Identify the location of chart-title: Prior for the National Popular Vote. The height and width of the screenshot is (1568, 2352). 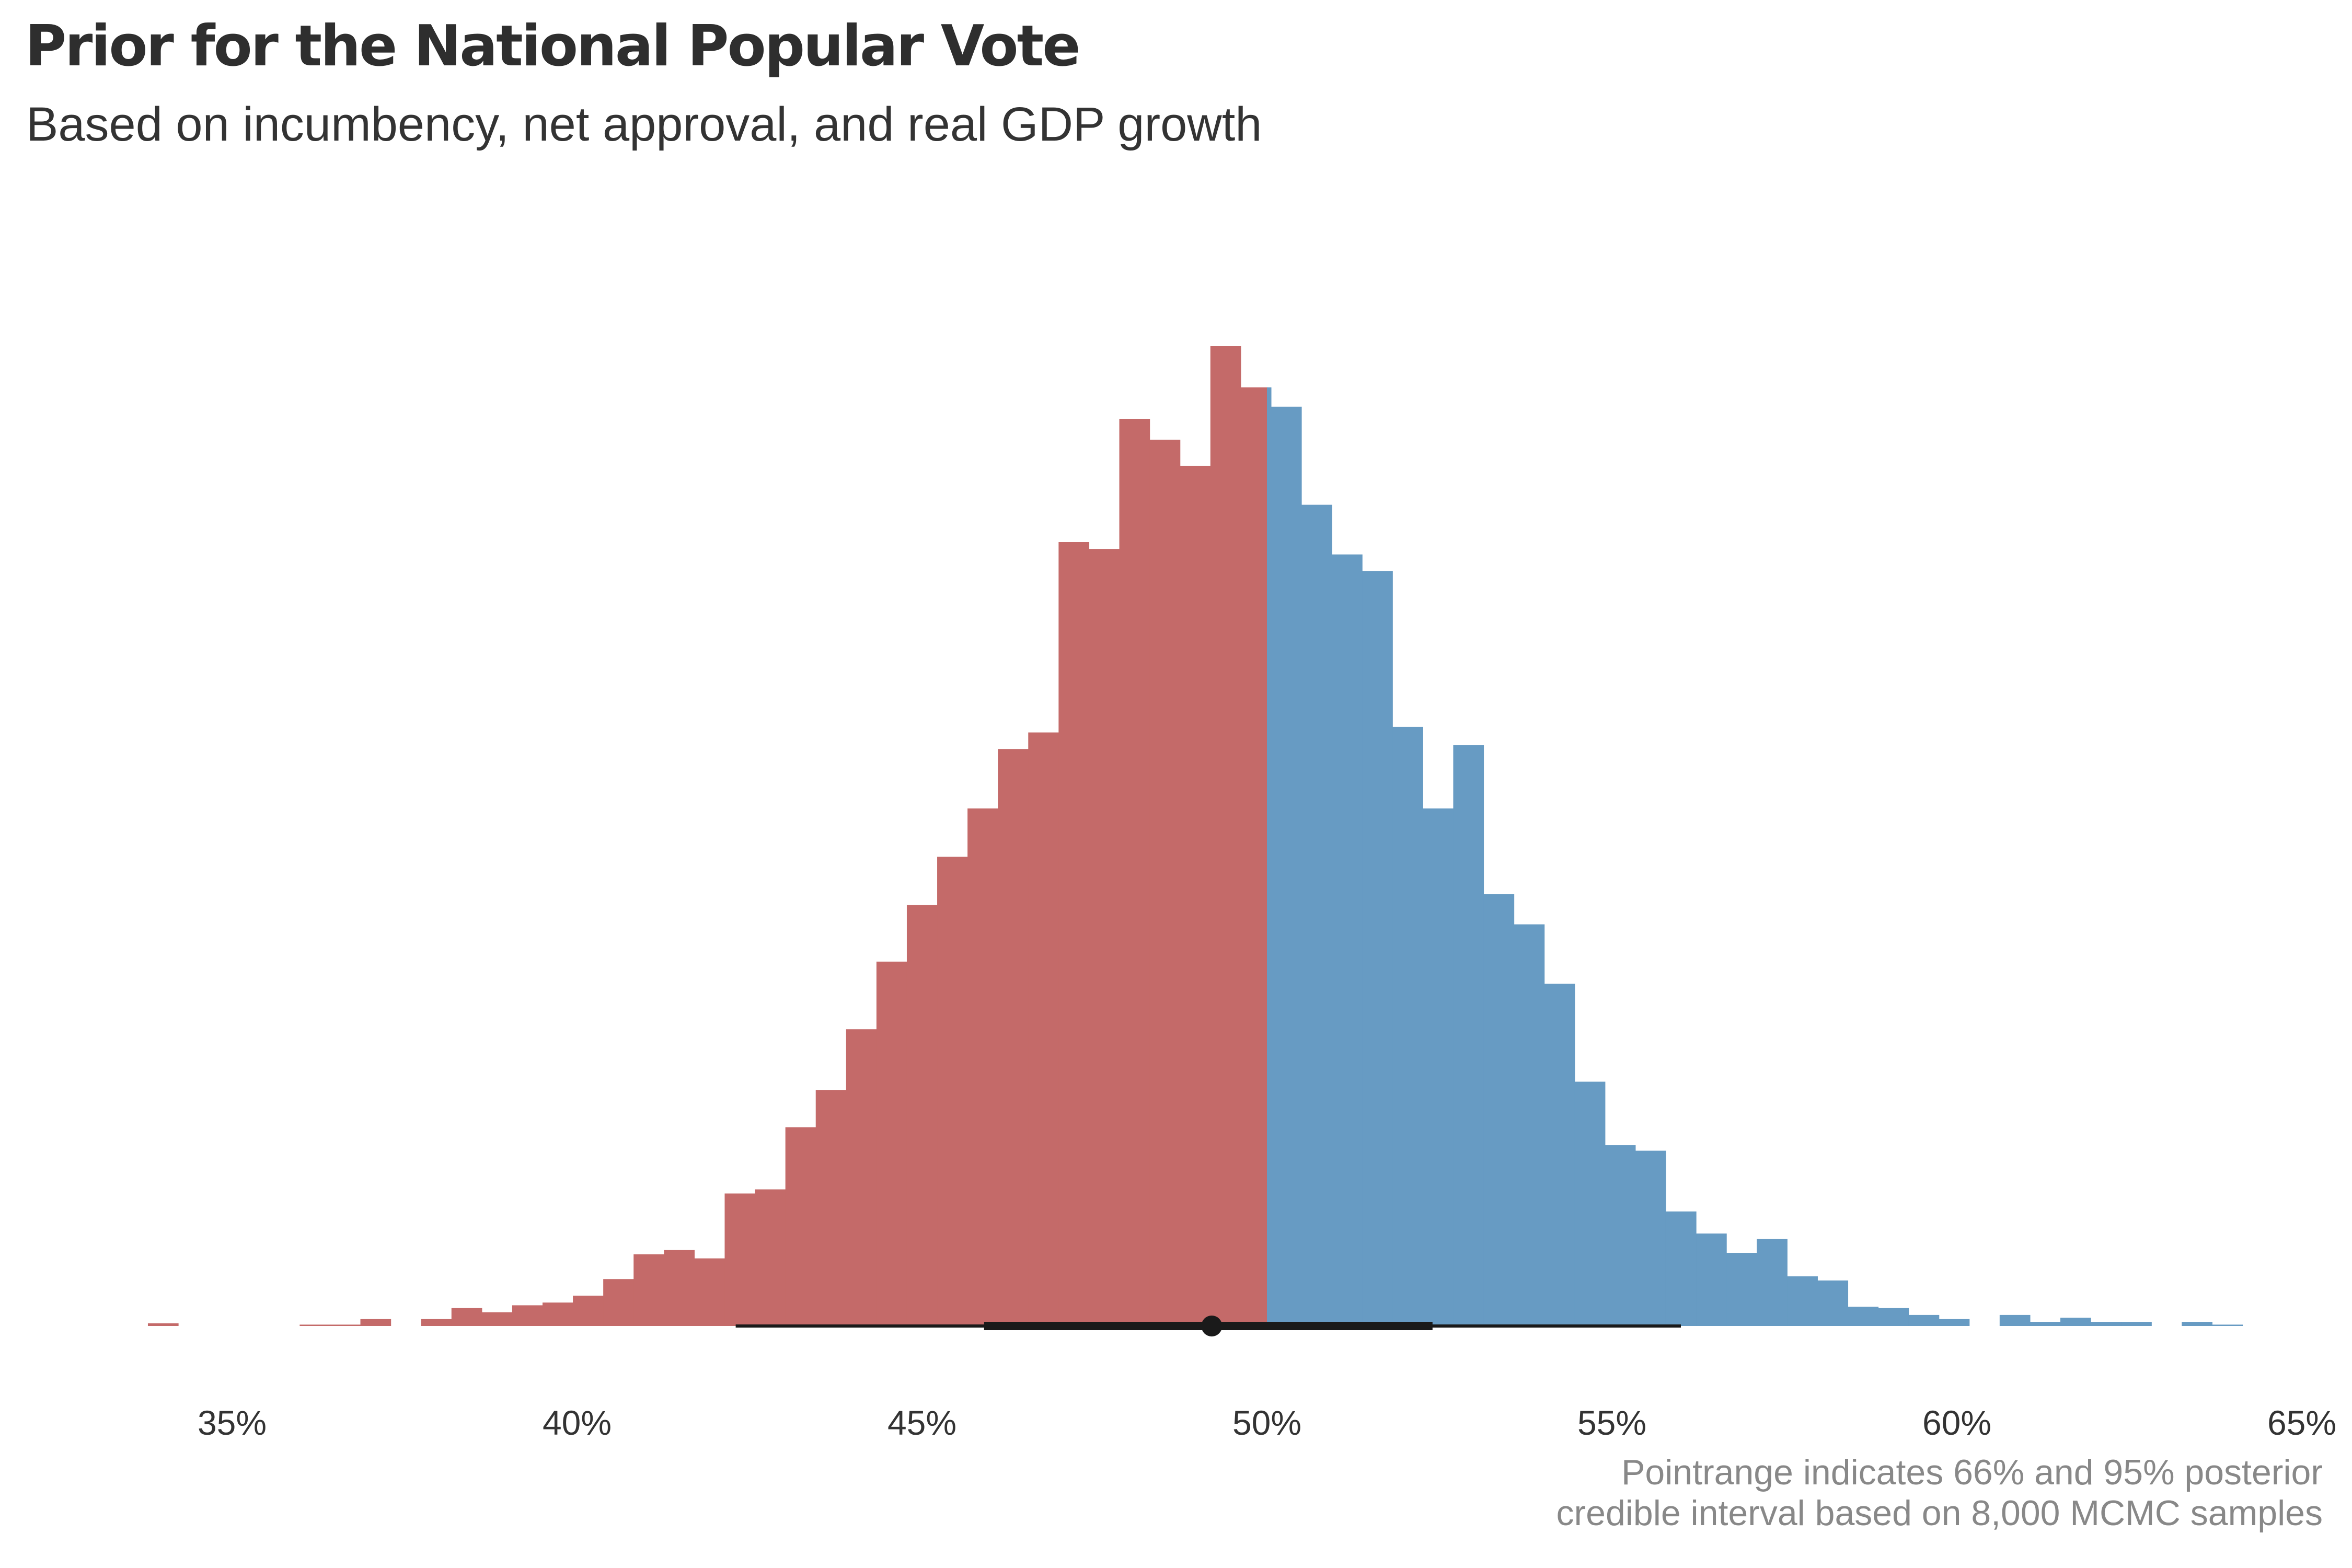
(552, 46).